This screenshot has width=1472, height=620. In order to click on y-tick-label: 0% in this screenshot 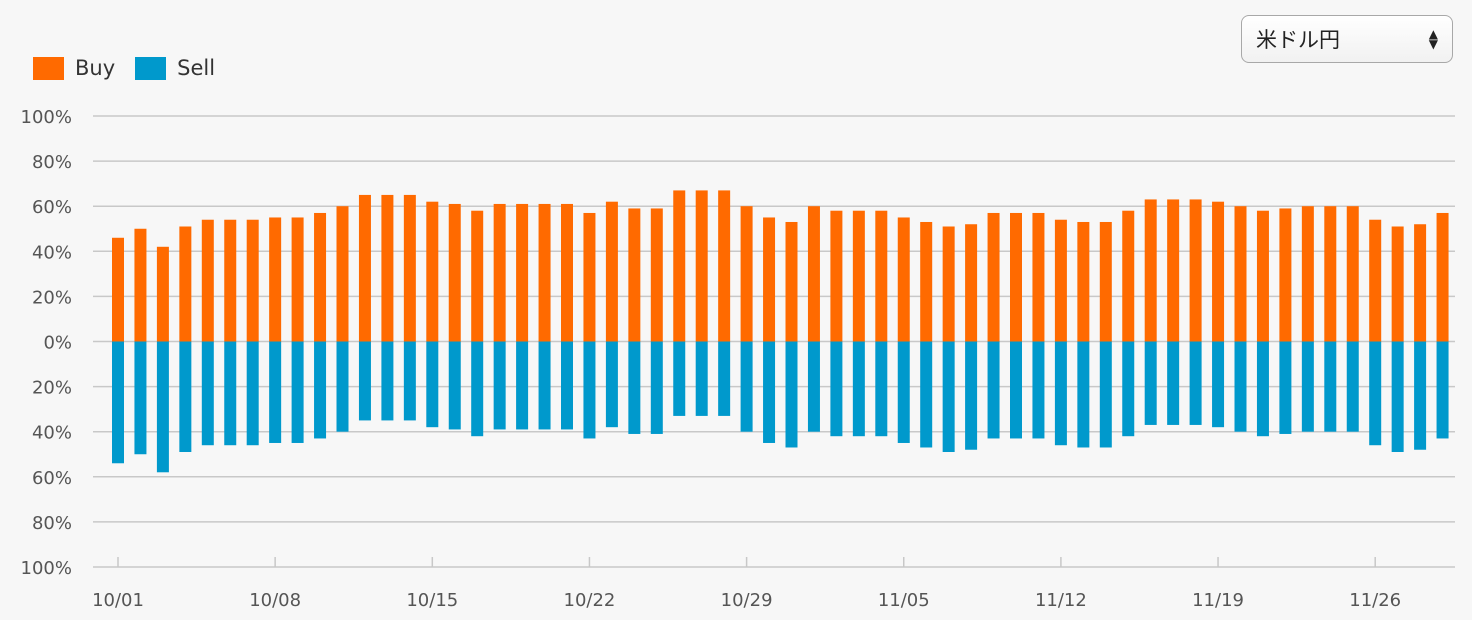, I will do `click(57, 343)`.